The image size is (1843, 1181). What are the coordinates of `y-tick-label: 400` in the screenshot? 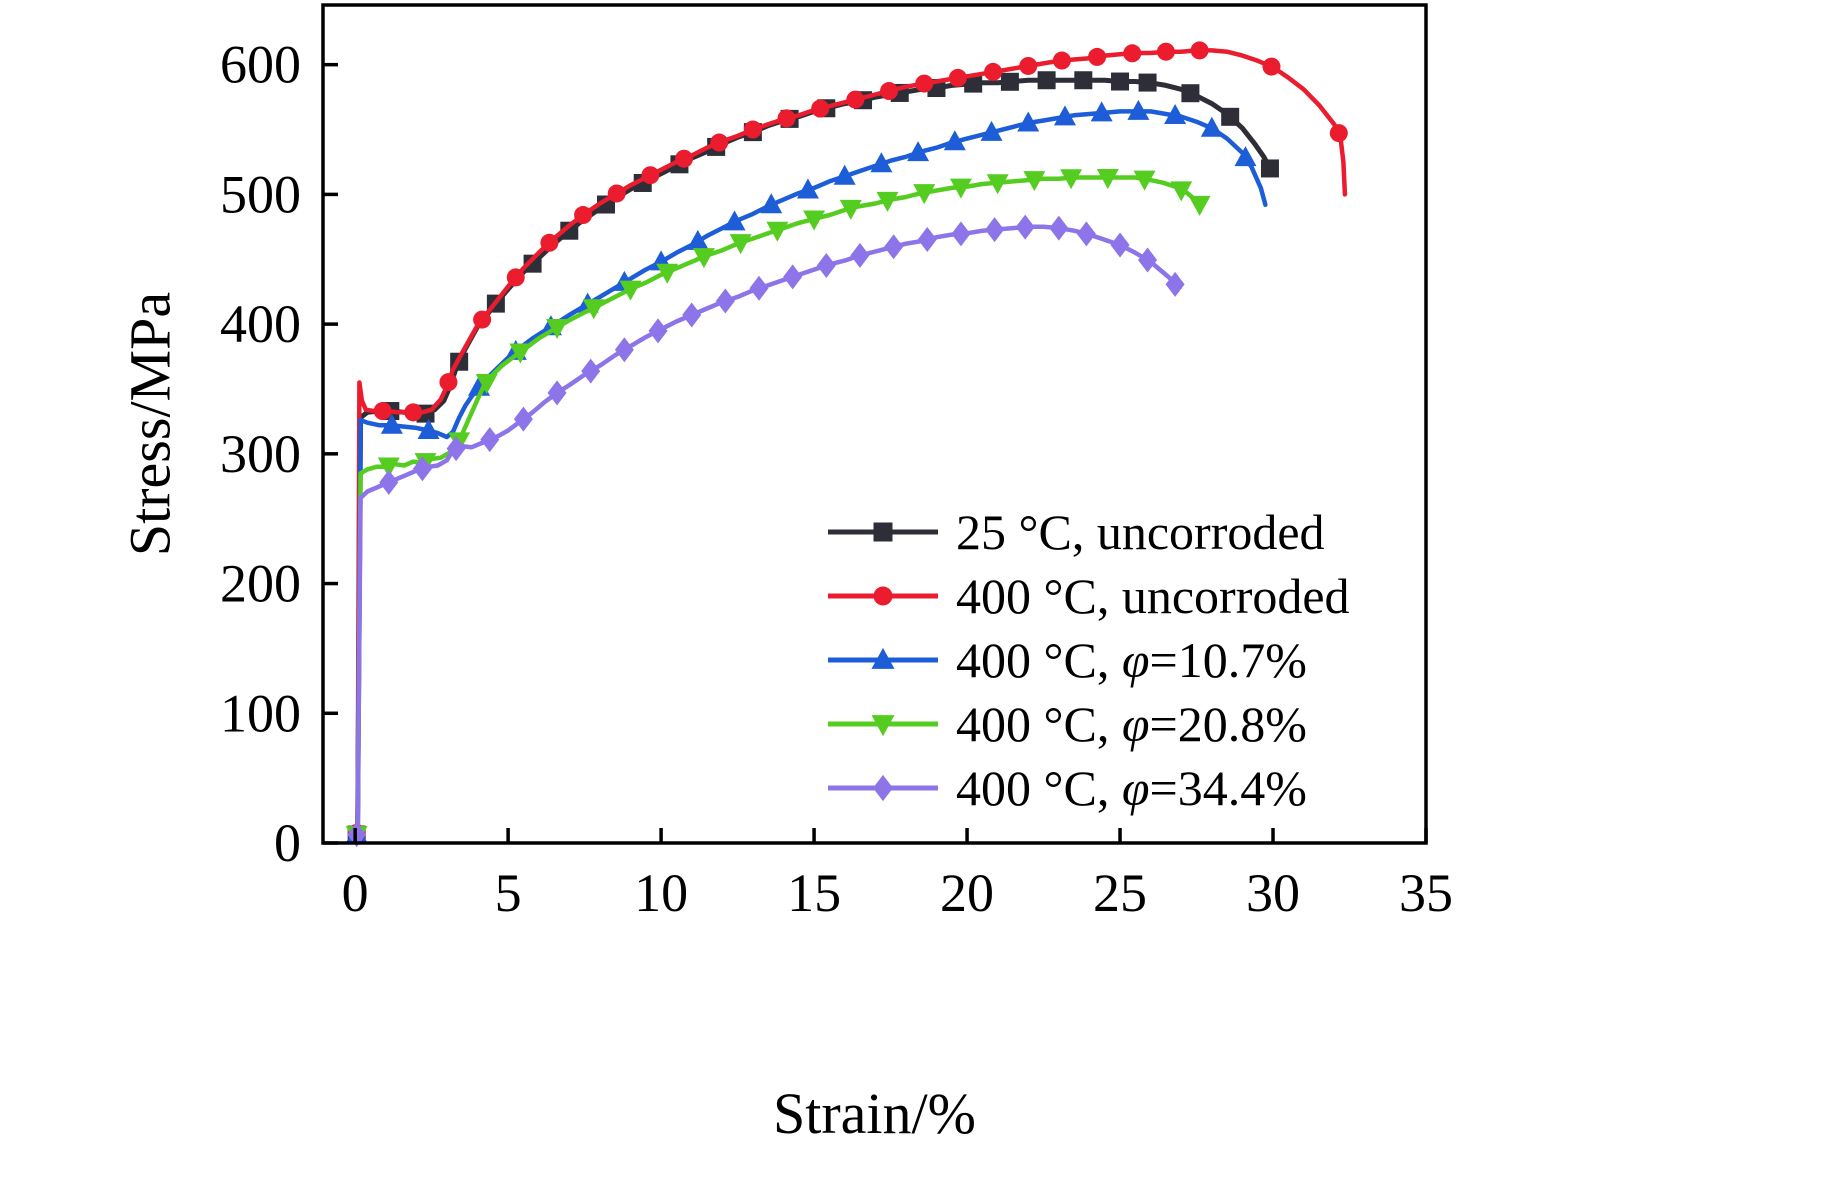 It's located at (260, 324).